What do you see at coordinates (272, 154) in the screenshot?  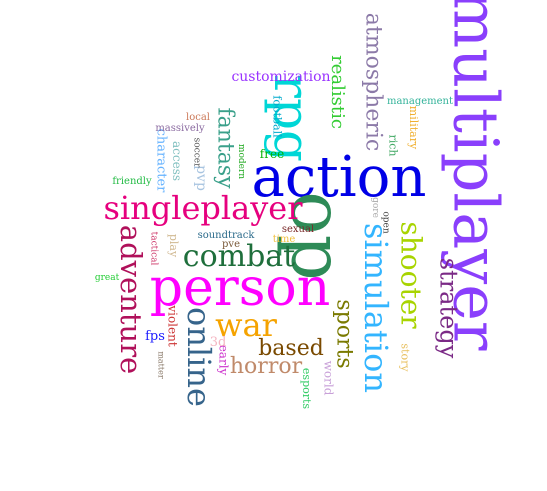 I see `word-free: free` at bounding box center [272, 154].